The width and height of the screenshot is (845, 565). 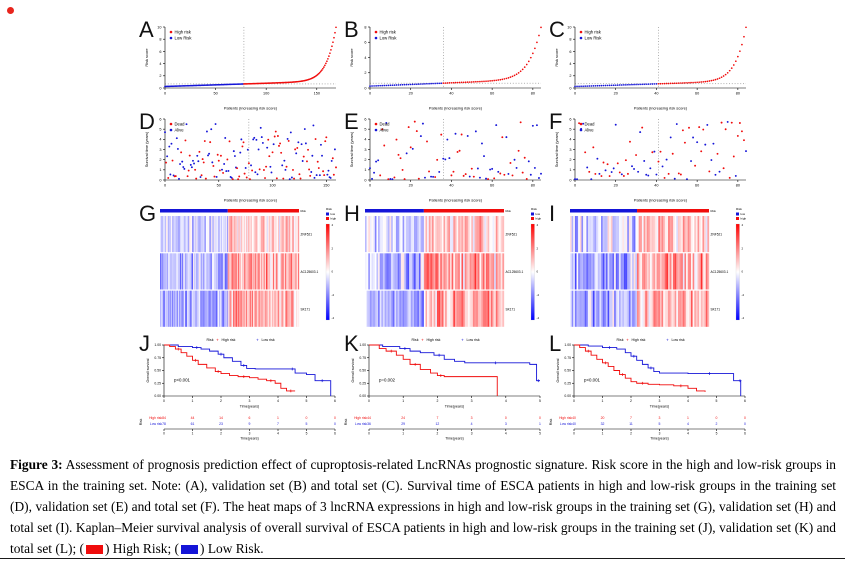 I want to click on svg-text: SK171, so click(x=716, y=309).